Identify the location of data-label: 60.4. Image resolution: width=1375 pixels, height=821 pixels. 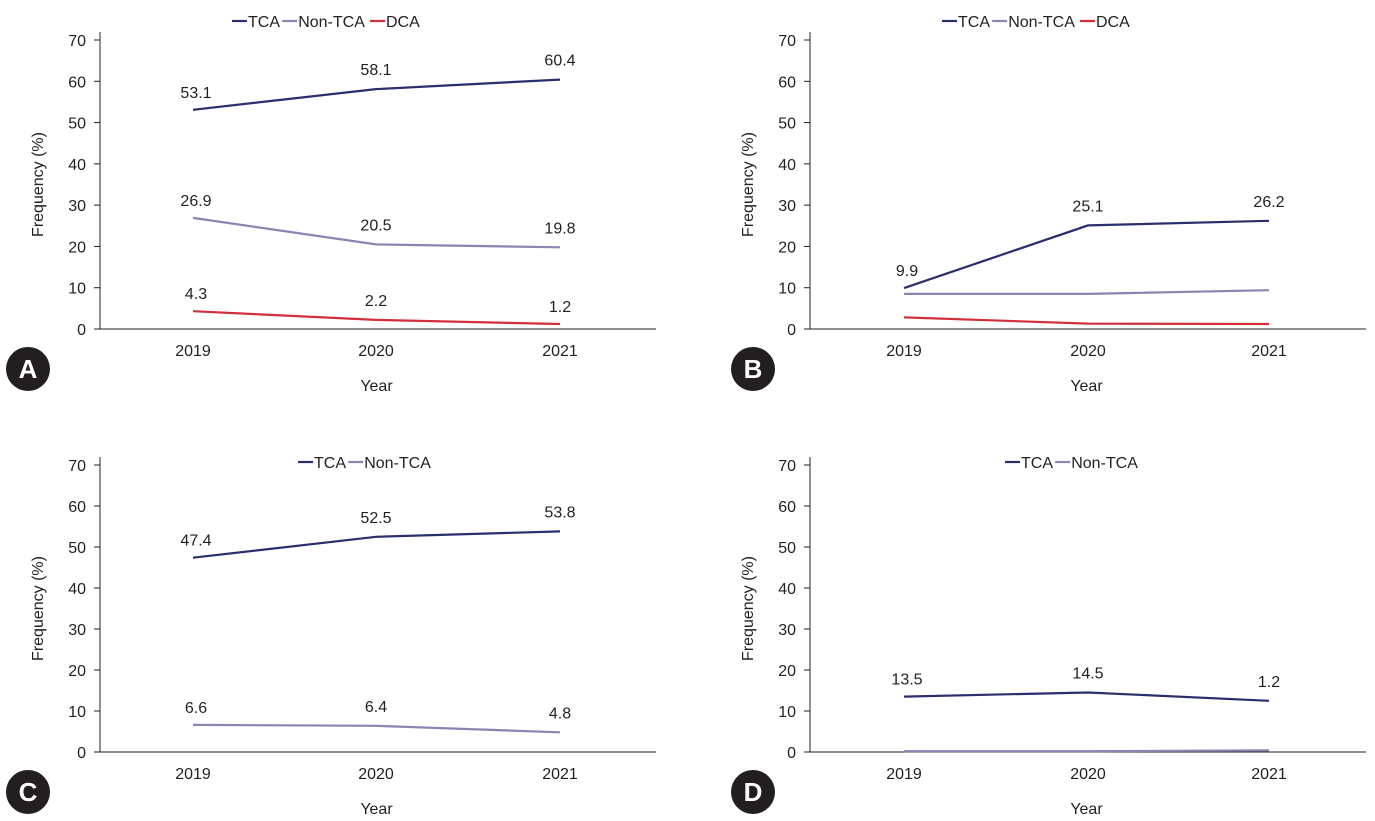
(559, 61).